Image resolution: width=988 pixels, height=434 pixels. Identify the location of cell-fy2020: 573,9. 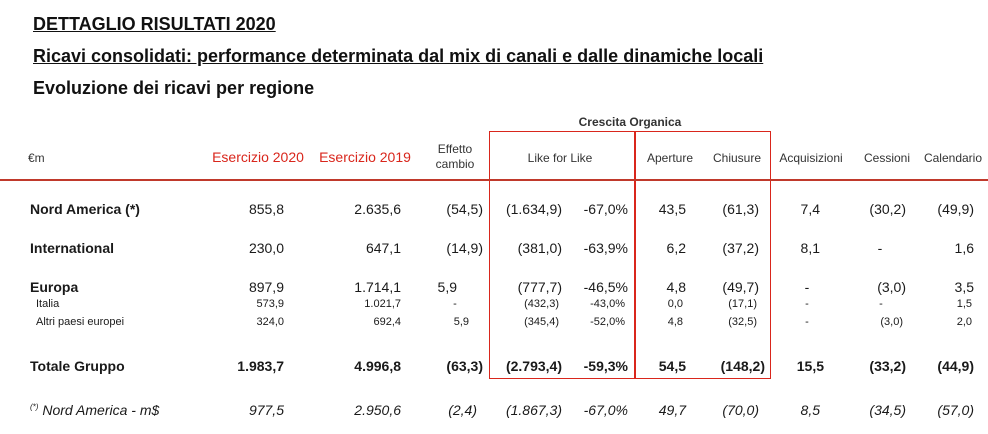
(270, 304).